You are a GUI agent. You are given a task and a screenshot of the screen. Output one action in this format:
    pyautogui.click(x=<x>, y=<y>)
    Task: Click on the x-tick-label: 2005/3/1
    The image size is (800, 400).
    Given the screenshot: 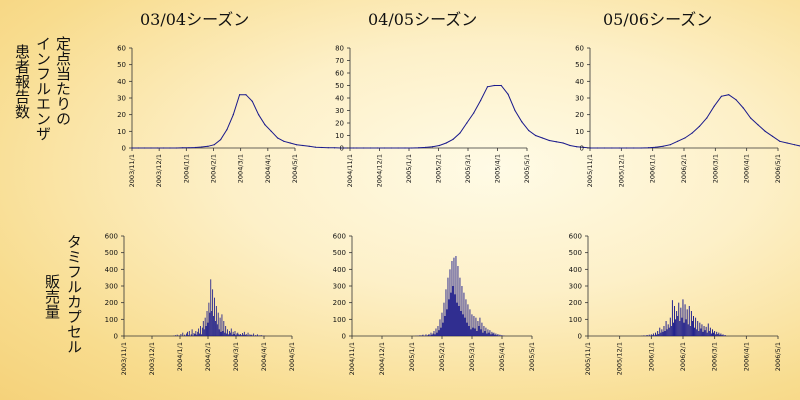 What is the action you would take?
    pyautogui.click(x=468, y=168)
    